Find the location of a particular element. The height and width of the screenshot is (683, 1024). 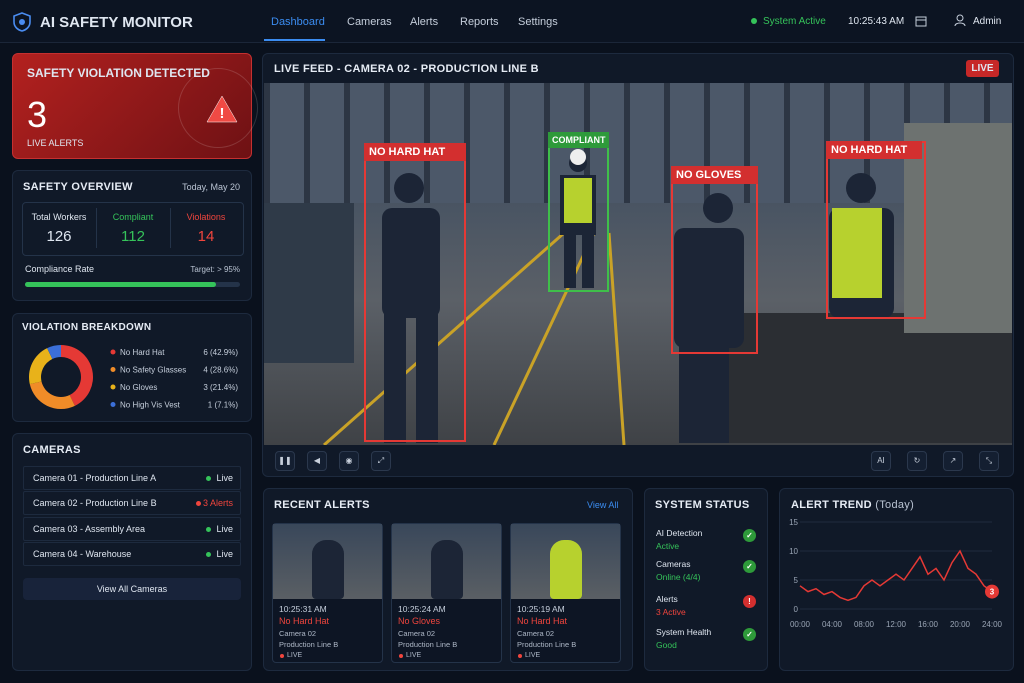

x-tick-label: 04:00 is located at coordinates (832, 624).